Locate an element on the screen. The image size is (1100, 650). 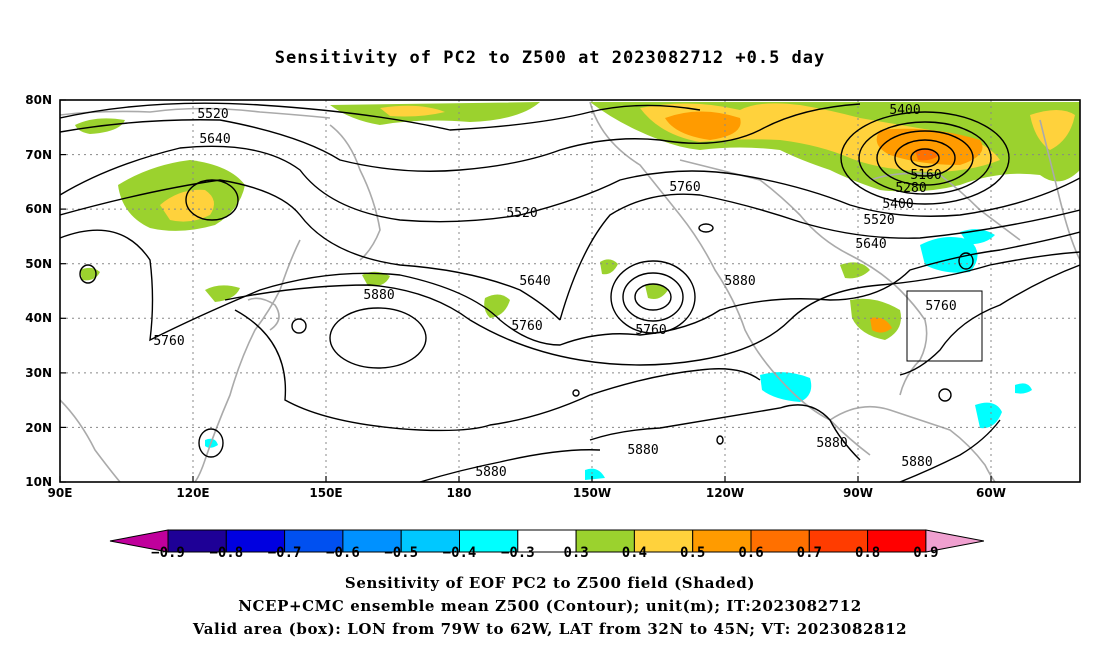
colorbar-label: 0.9 is located at coordinates (925, 553).